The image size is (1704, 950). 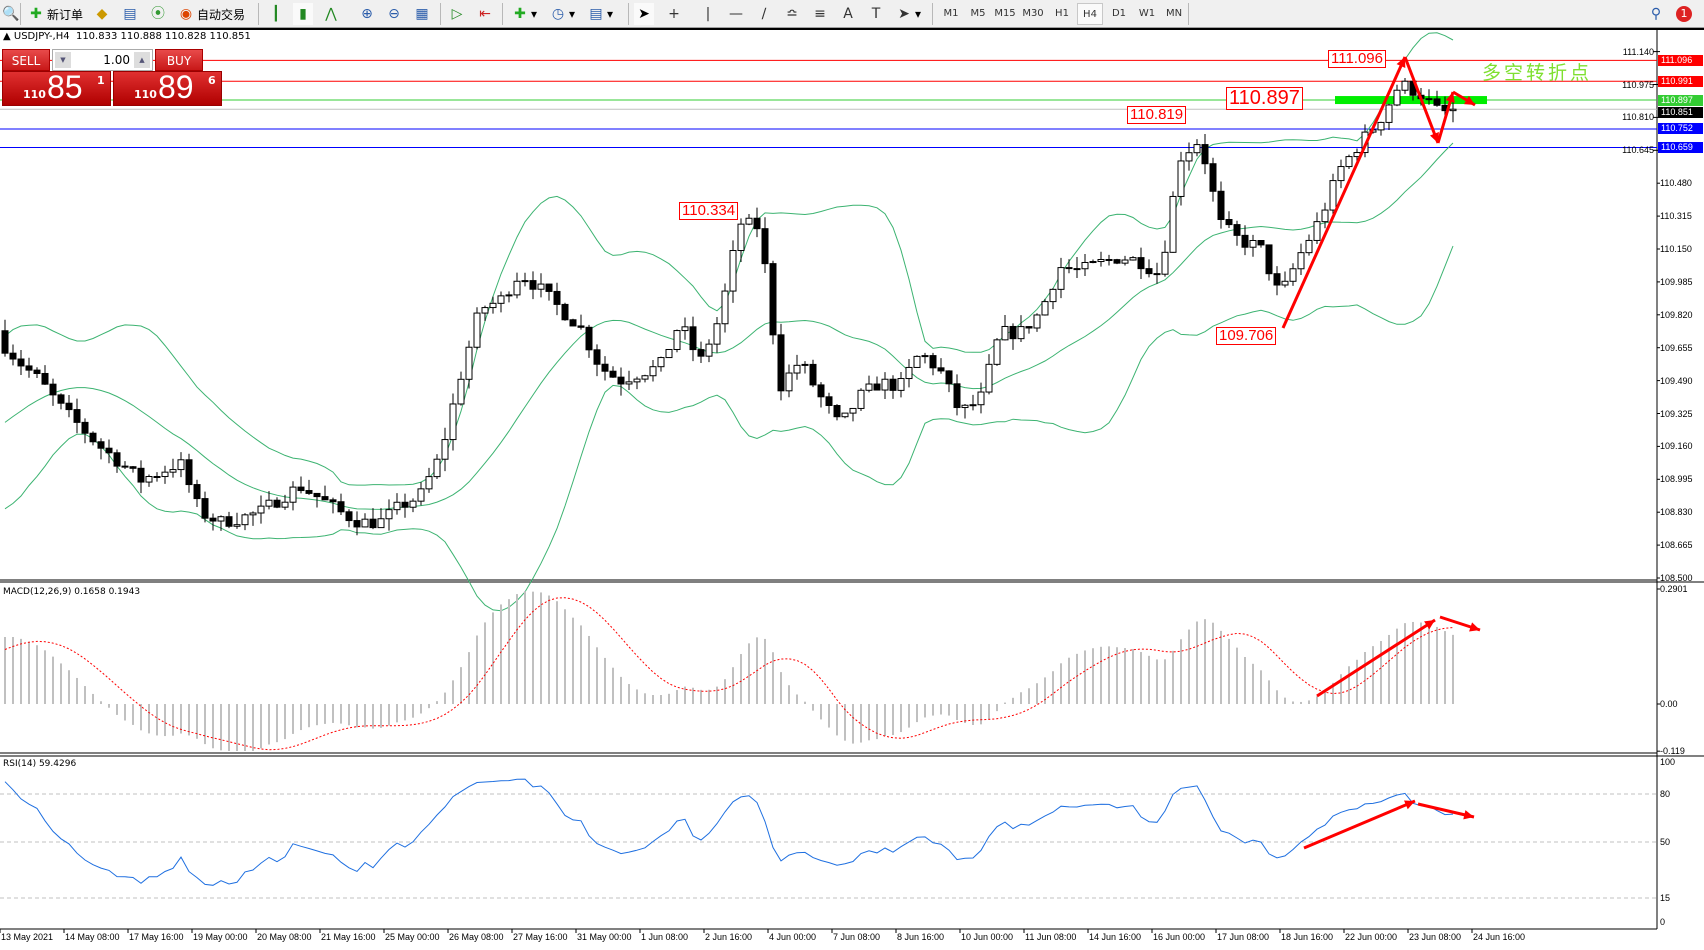 What do you see at coordinates (644, 14) in the screenshot?
I see `cursor-button: ➤` at bounding box center [644, 14].